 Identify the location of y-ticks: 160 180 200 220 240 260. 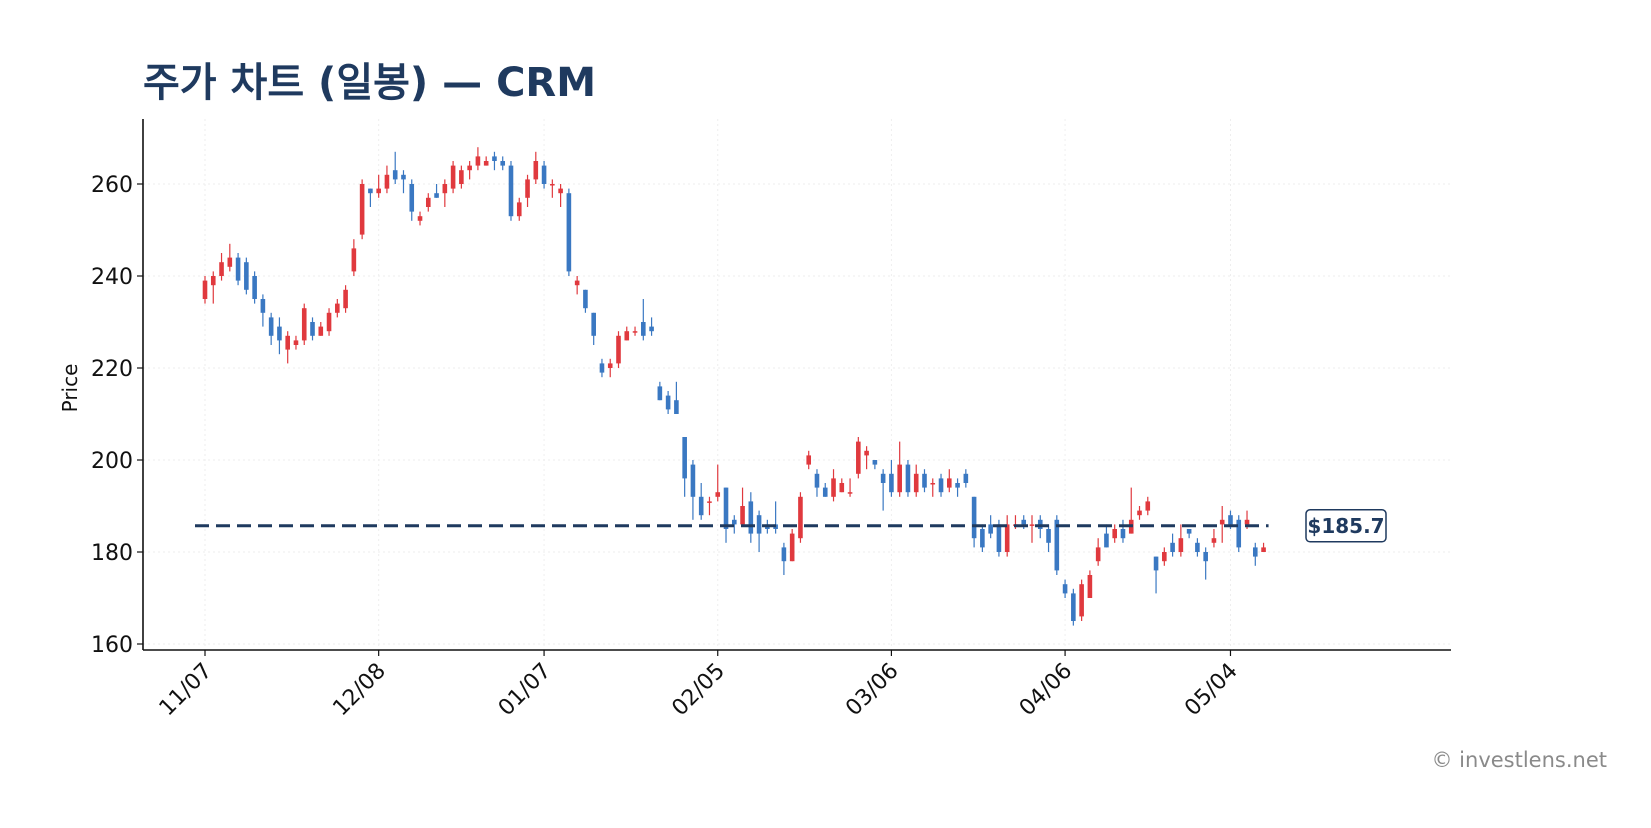
(117, 415).